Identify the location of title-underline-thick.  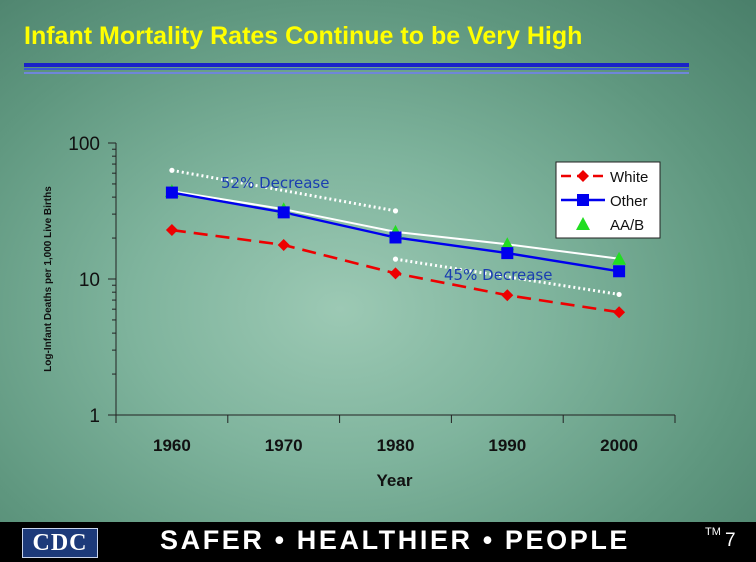
(356, 65).